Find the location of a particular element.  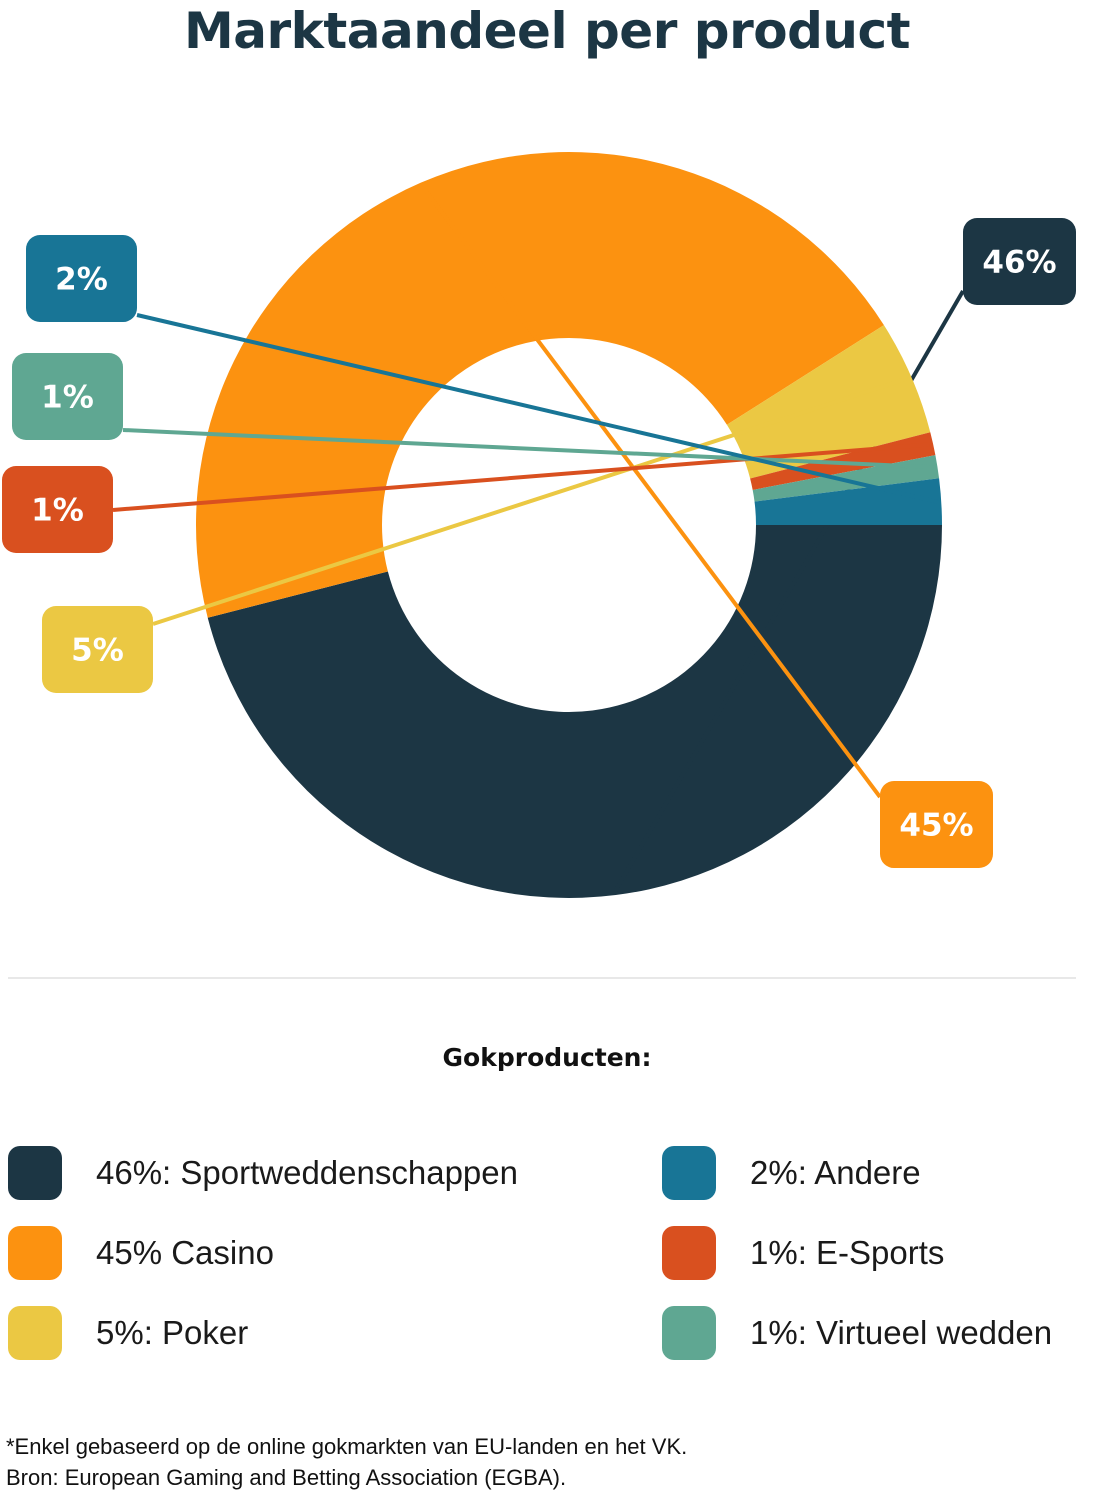

callout-casino: 45% is located at coordinates (936, 824).